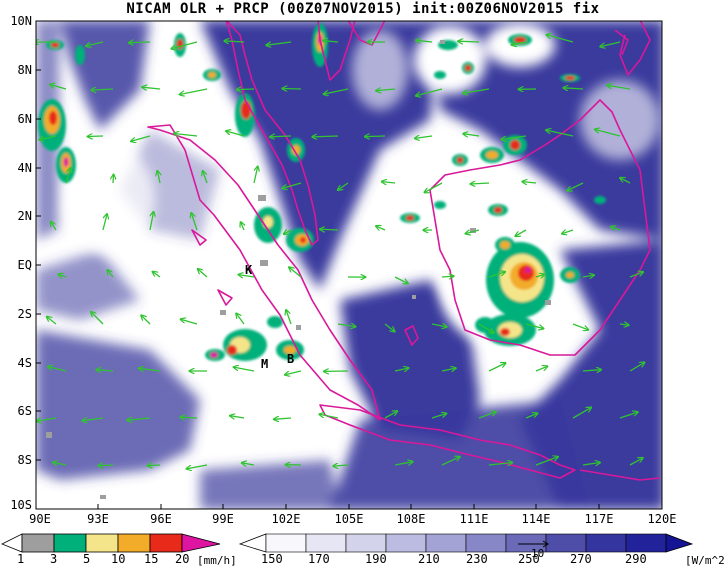 This screenshot has height=571, width=726. I want to click on ylab-2s: 2S, so click(24, 314).